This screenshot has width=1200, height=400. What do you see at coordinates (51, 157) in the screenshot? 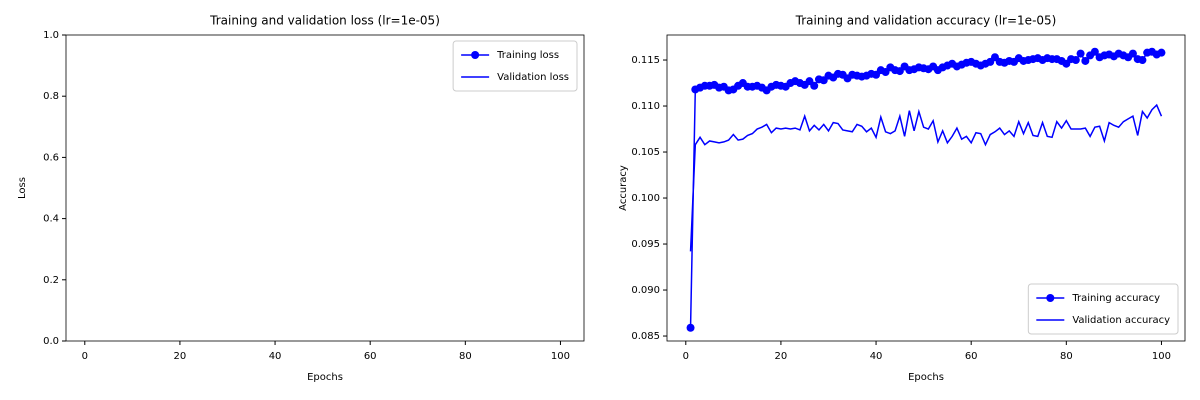
I see `y-tick-label: 0.6` at bounding box center [51, 157].